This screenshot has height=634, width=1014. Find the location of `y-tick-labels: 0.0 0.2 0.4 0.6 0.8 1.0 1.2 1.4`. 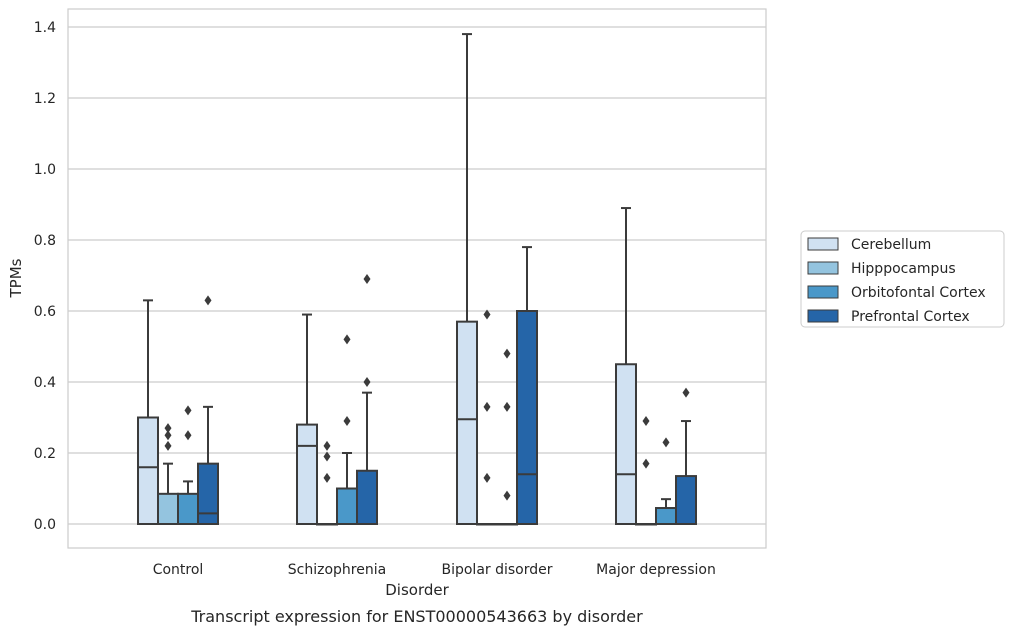

y-tick-labels: 0.0 0.2 0.4 0.6 0.8 1.0 1.2 1.4 is located at coordinates (45, 276).